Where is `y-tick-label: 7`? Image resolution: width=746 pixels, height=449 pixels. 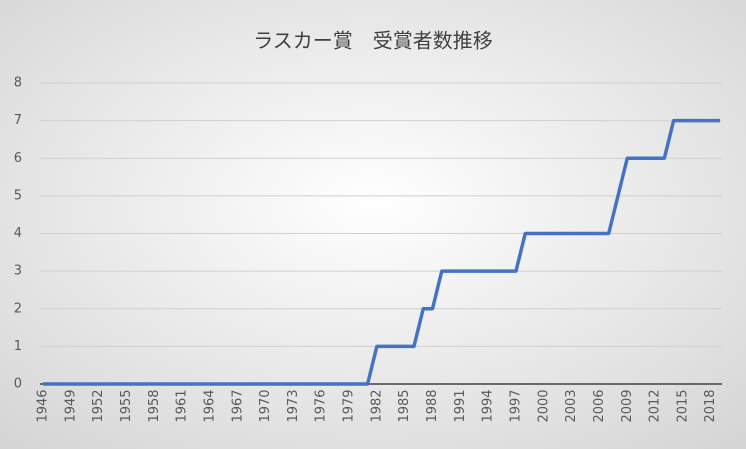 y-tick-label: 7 is located at coordinates (18, 120).